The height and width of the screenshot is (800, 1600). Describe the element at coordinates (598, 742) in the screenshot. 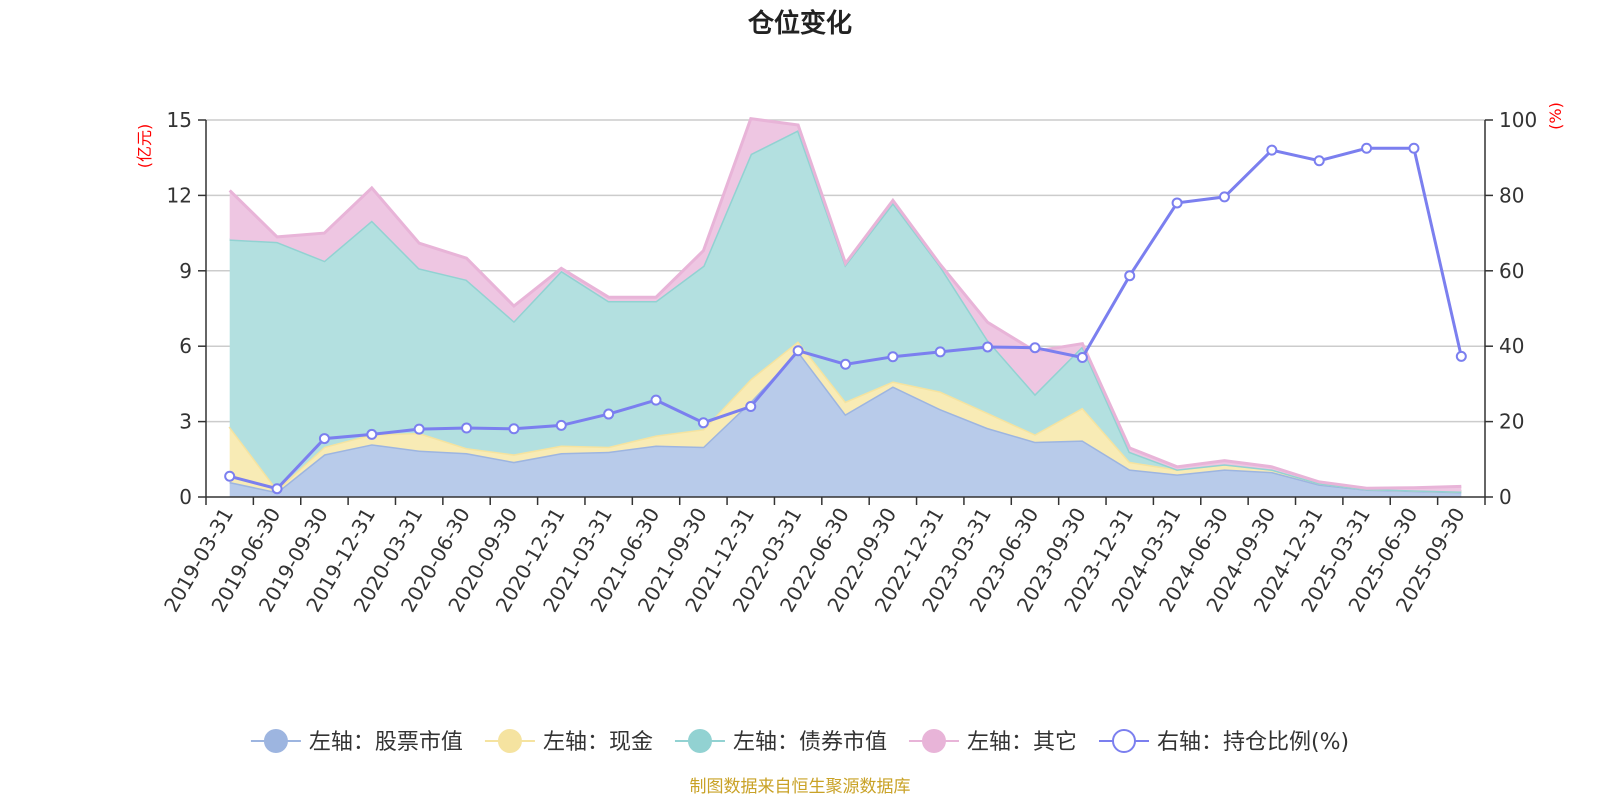

I see `legend-label: 左轴：现金` at that location.